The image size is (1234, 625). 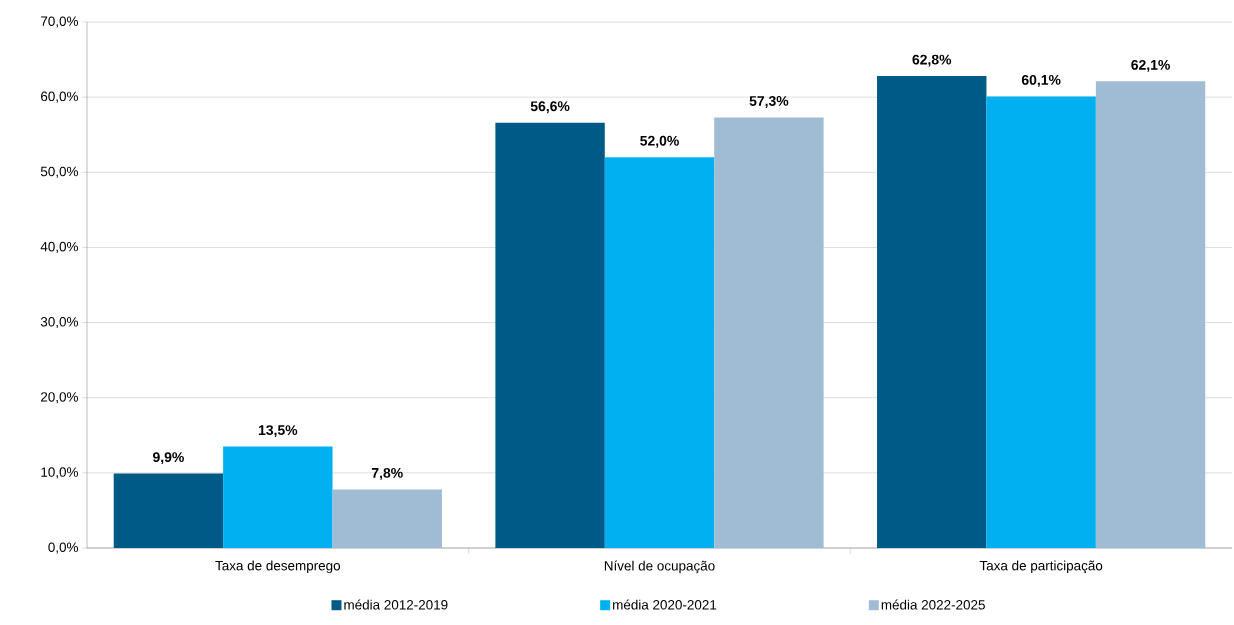 What do you see at coordinates (59, 22) in the screenshot?
I see `y-tick-label: 70,0%` at bounding box center [59, 22].